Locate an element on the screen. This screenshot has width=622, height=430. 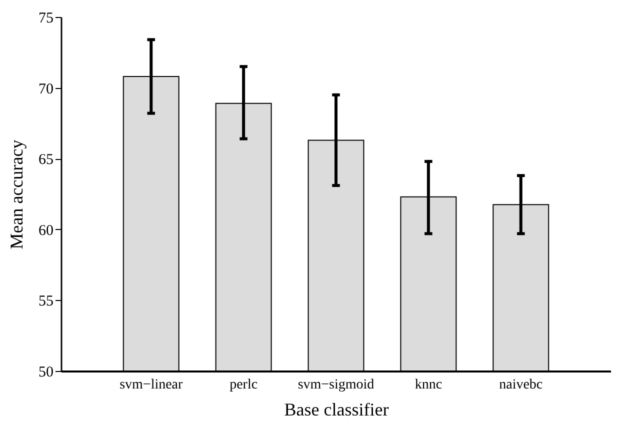
y-tick-label: 65 is located at coordinates (46, 160).